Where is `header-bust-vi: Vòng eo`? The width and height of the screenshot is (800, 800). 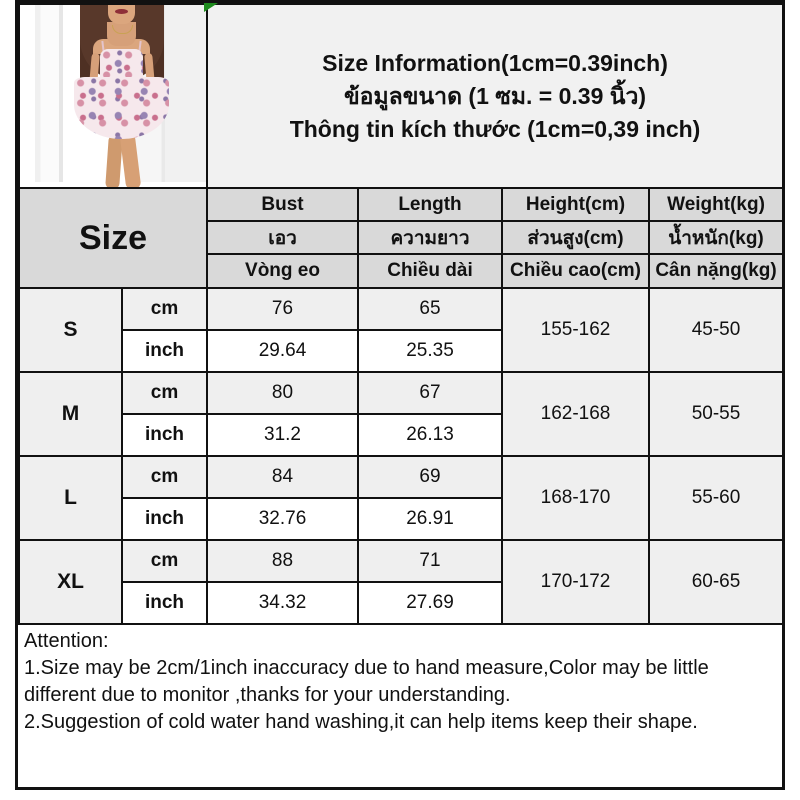 header-bust-vi: Vòng eo is located at coordinates (282, 271).